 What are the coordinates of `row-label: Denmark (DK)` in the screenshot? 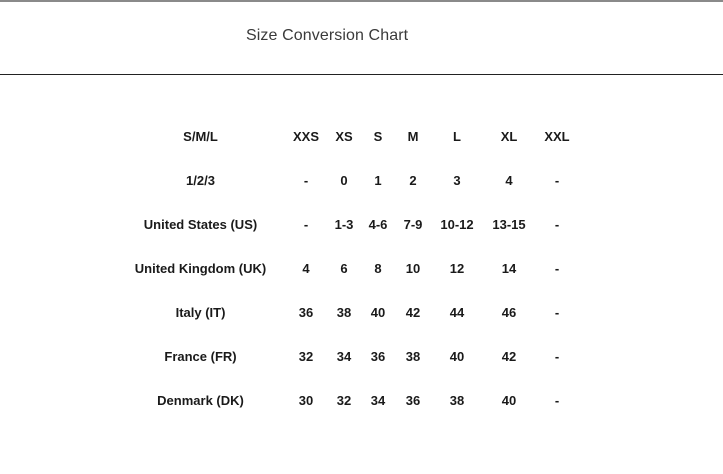 It's located at (200, 400).